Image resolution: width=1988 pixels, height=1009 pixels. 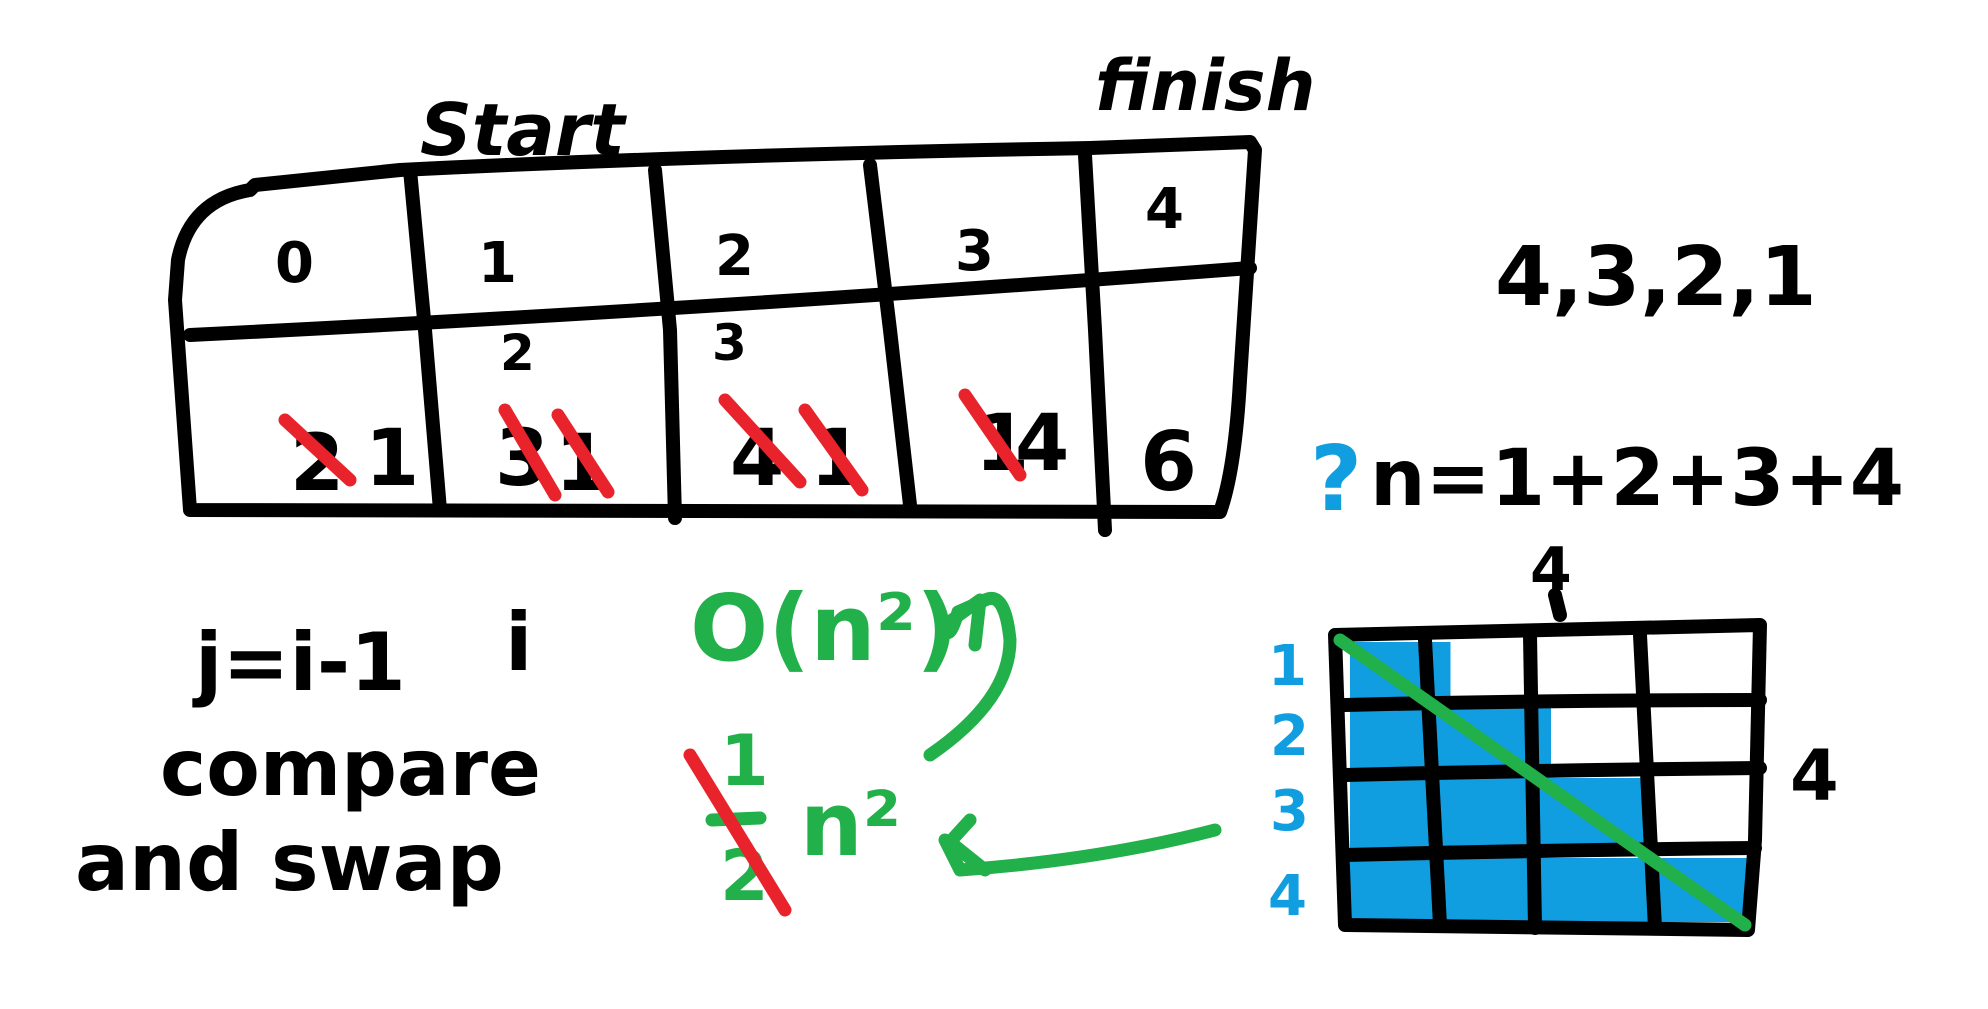 I want to click on index-2: 2, so click(x=734, y=256).